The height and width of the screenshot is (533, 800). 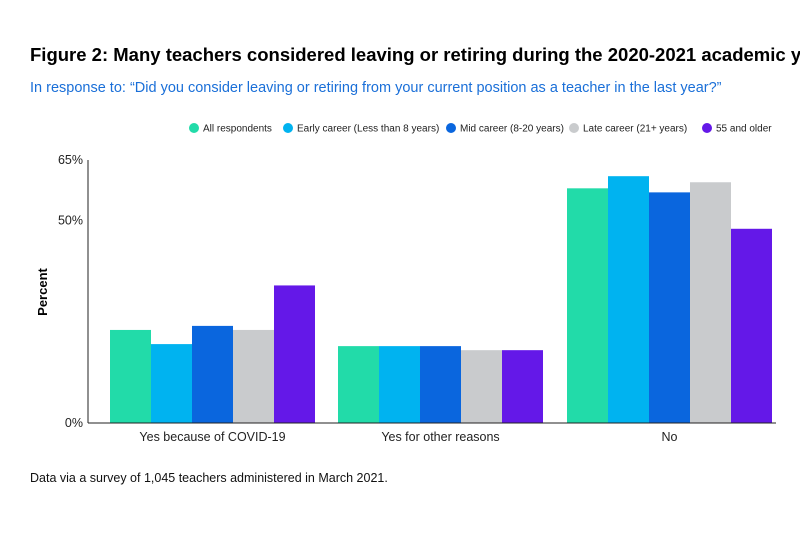 I want to click on x-category-label: Yes for other reasons, so click(x=440, y=437).